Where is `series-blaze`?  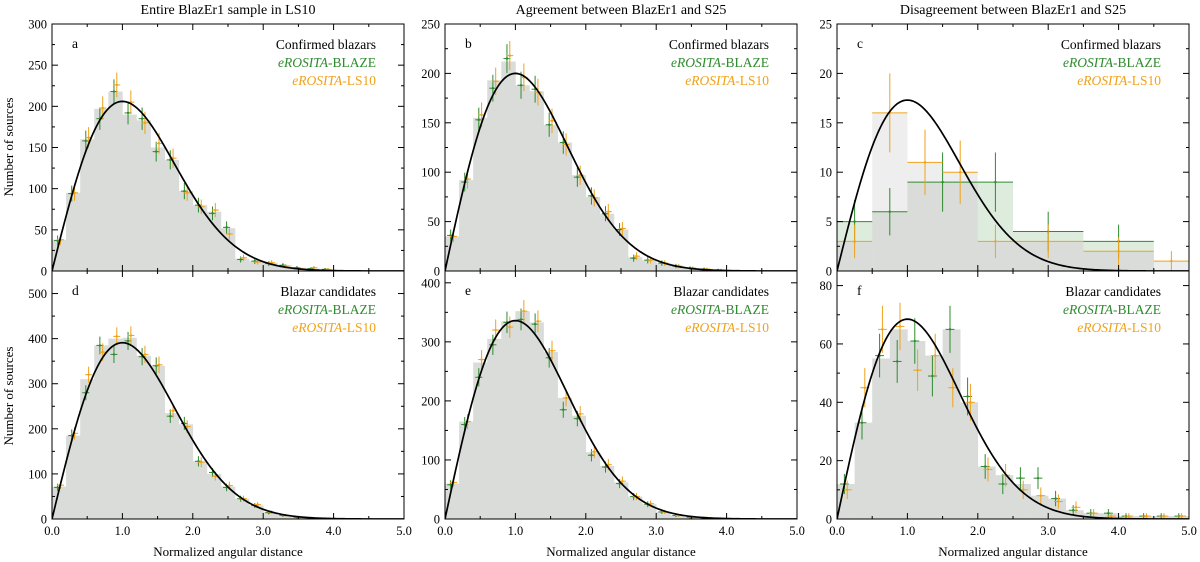
series-blaze is located at coordinates (1011, 412).